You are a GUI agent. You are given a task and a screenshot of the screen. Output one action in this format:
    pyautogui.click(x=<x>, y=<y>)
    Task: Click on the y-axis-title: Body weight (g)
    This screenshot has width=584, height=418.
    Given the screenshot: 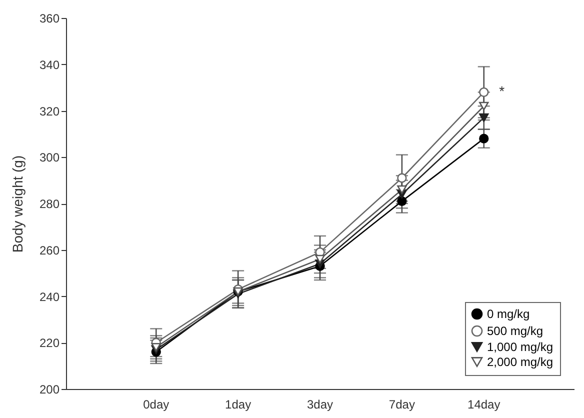 What is the action you would take?
    pyautogui.click(x=17, y=204)
    